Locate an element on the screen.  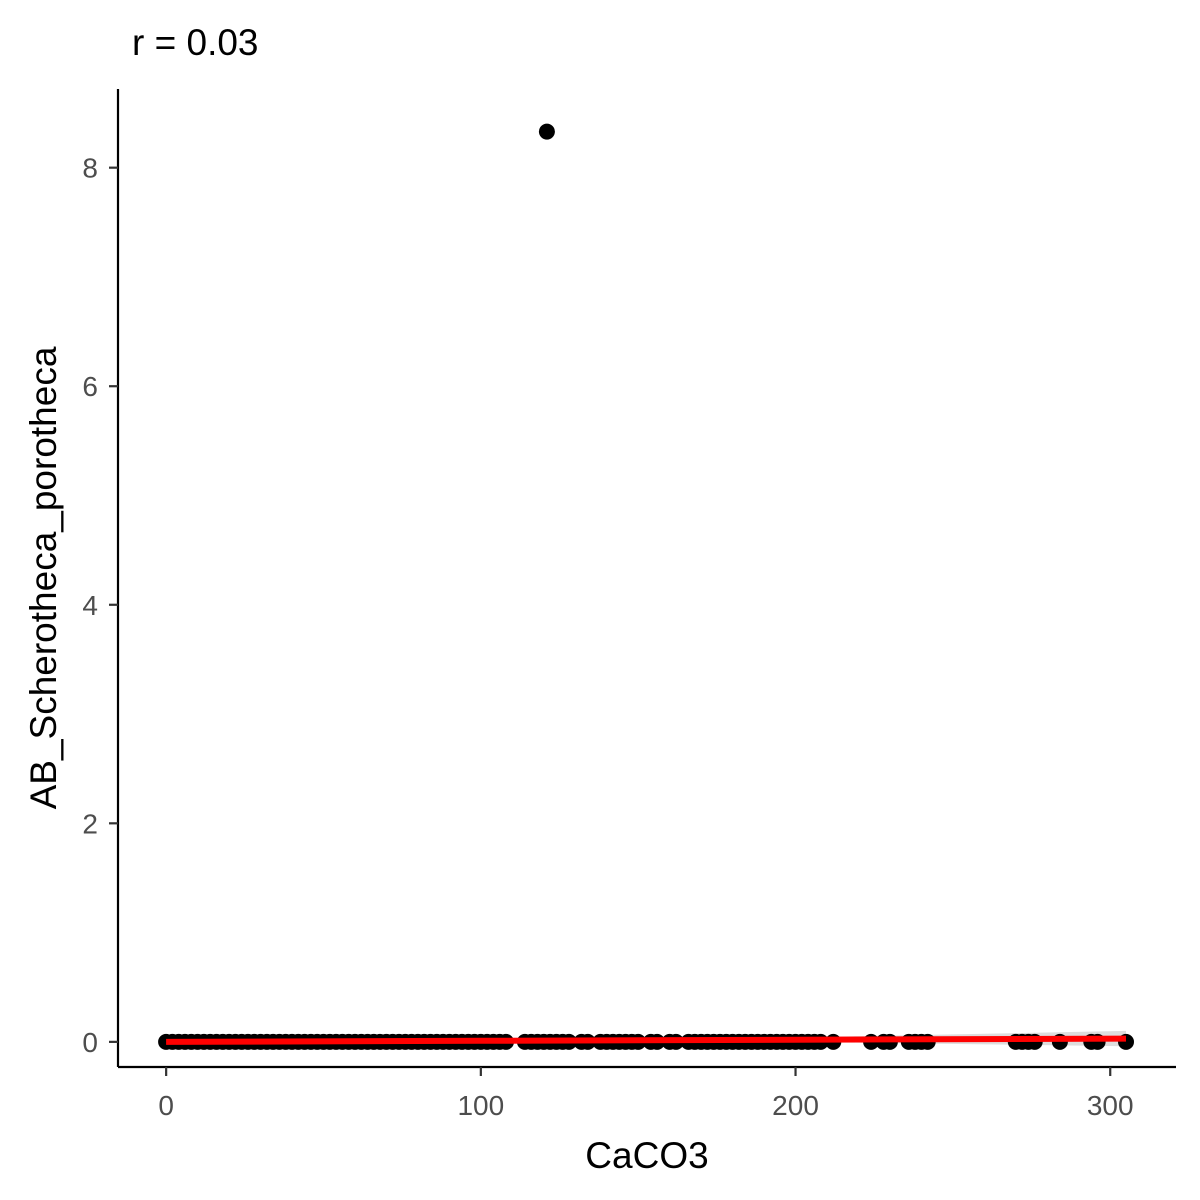
x-tick-label: 300 is located at coordinates (1110, 1105).